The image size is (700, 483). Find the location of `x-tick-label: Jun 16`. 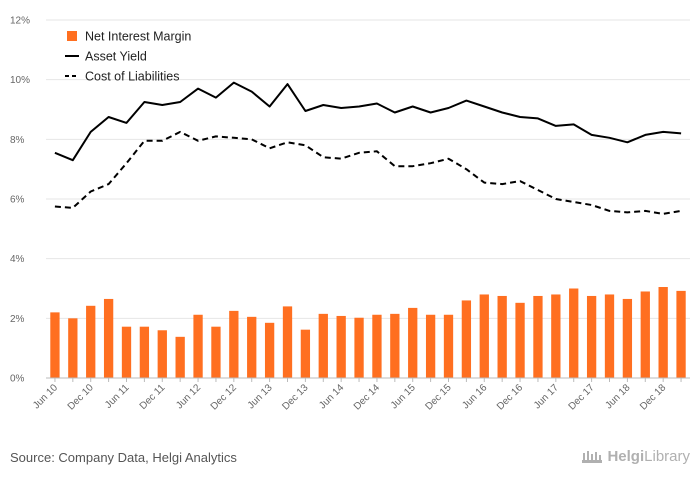

x-tick-label: Jun 16 is located at coordinates (474, 396).